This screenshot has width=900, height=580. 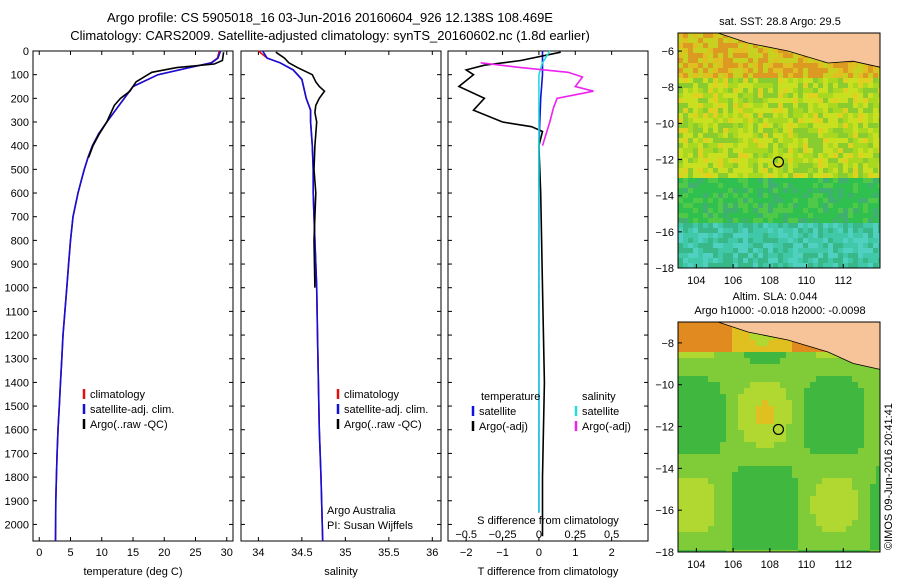 I want to click on sst-map-xtick-label: 108, so click(x=770, y=281).